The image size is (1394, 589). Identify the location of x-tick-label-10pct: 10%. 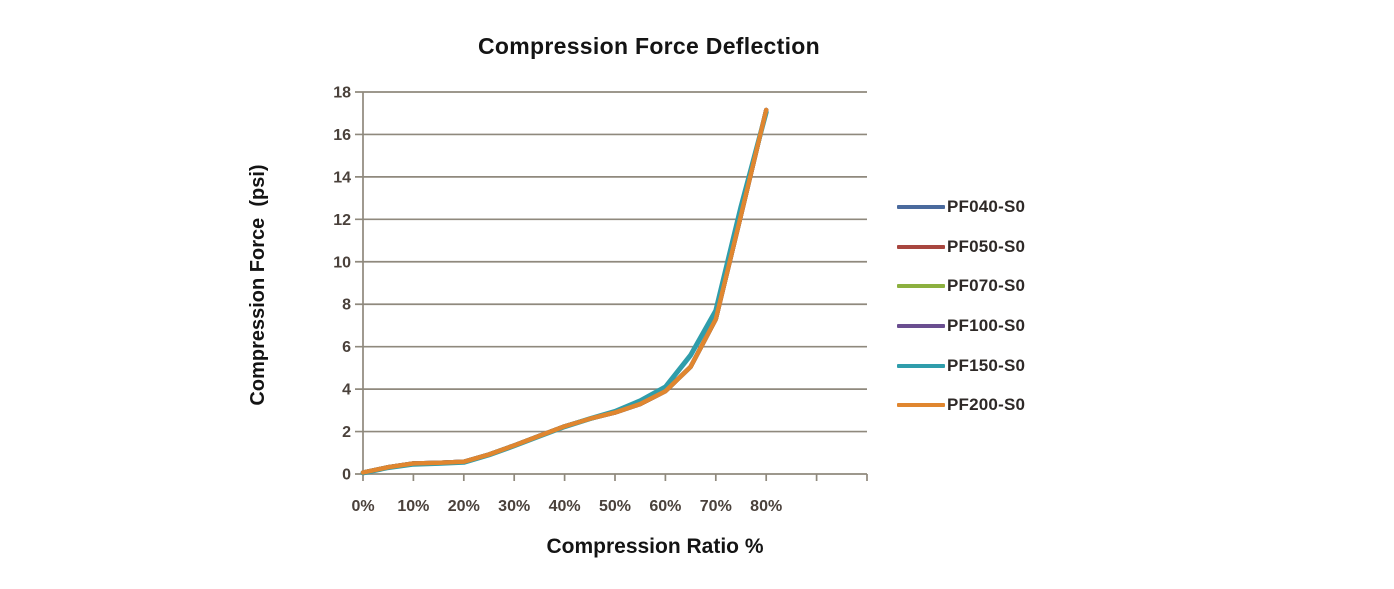
(413, 506).